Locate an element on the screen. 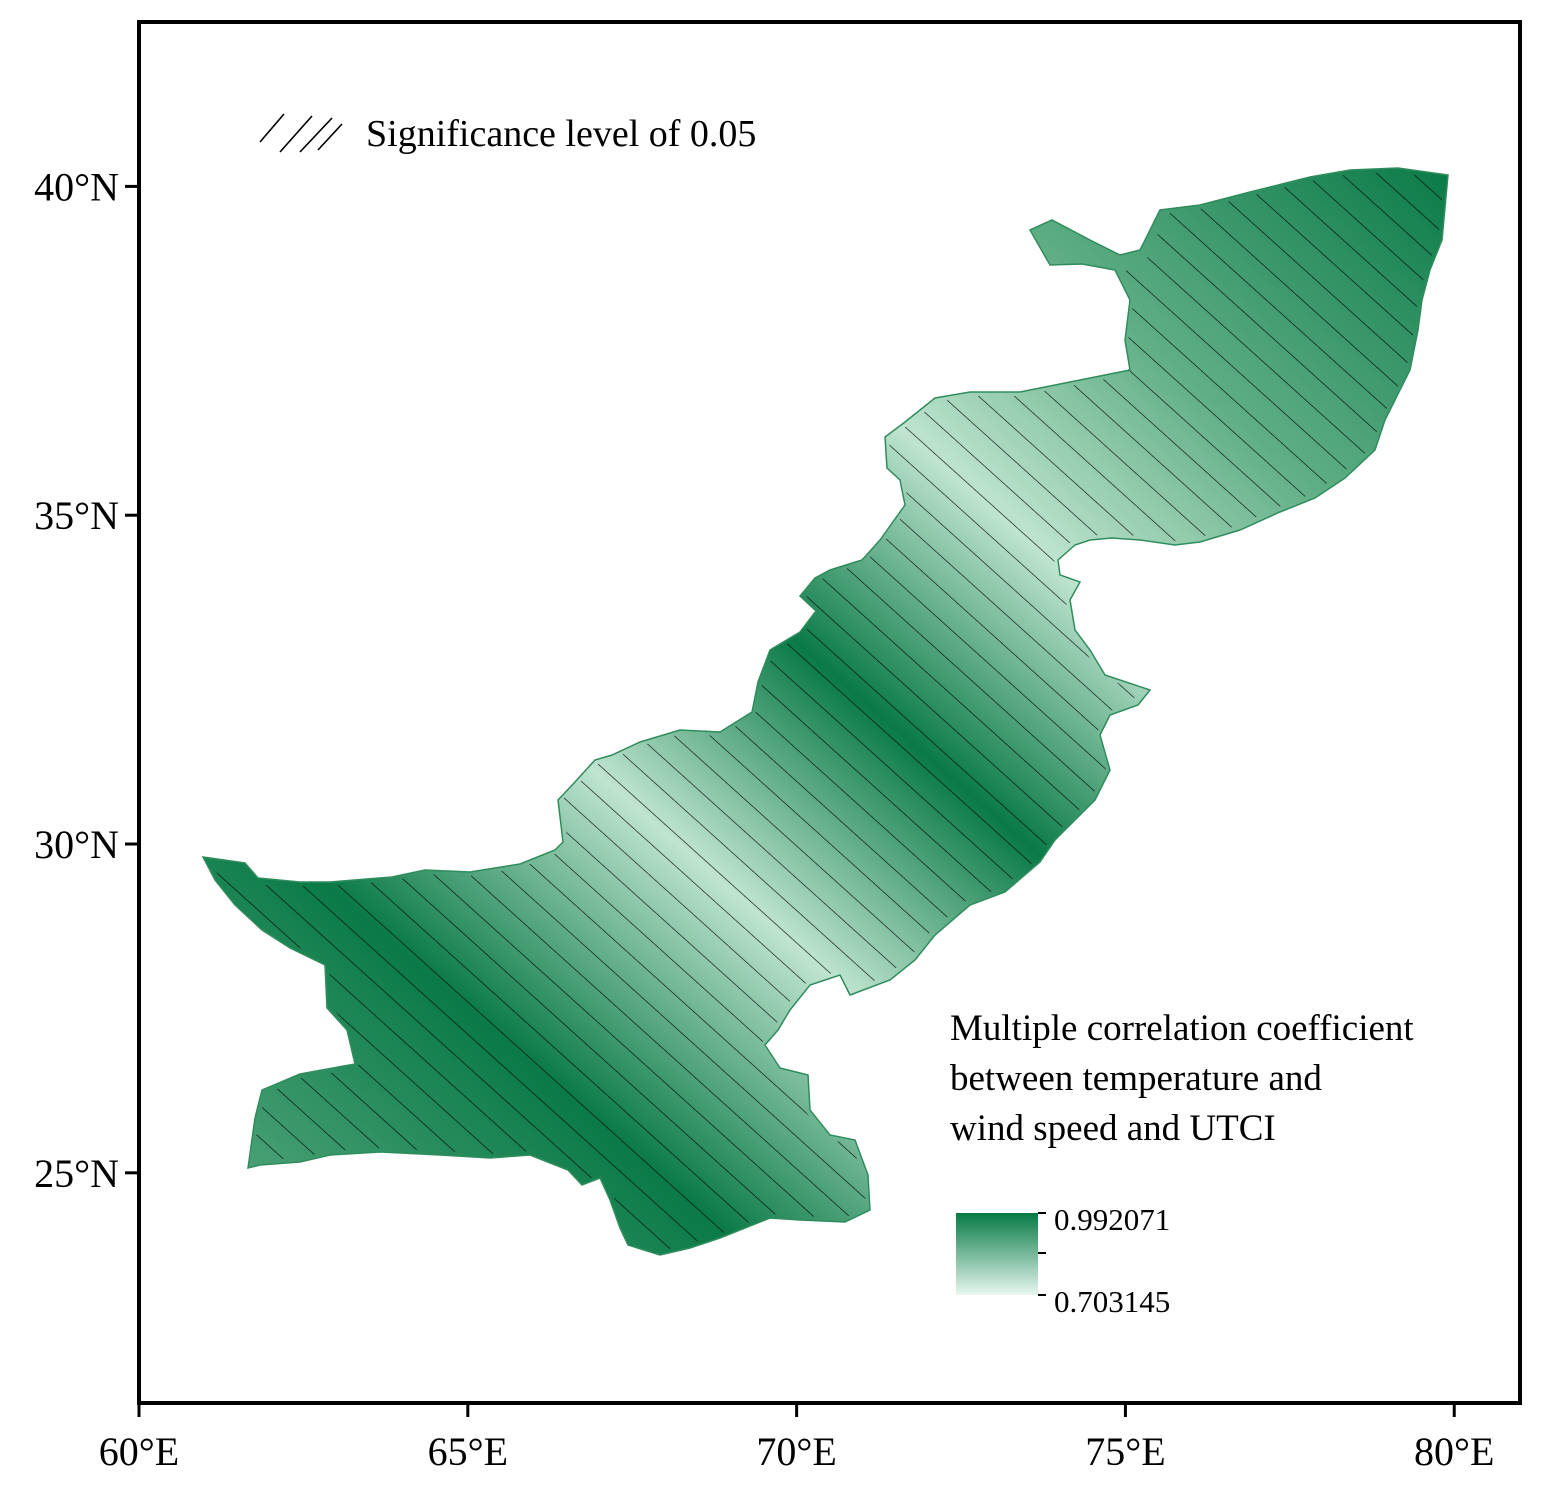  legend-color-ramp is located at coordinates (997, 1254).